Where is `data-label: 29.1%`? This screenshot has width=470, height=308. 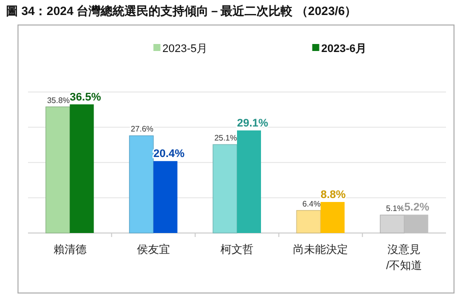
data-label: 29.1% is located at coordinates (252, 123).